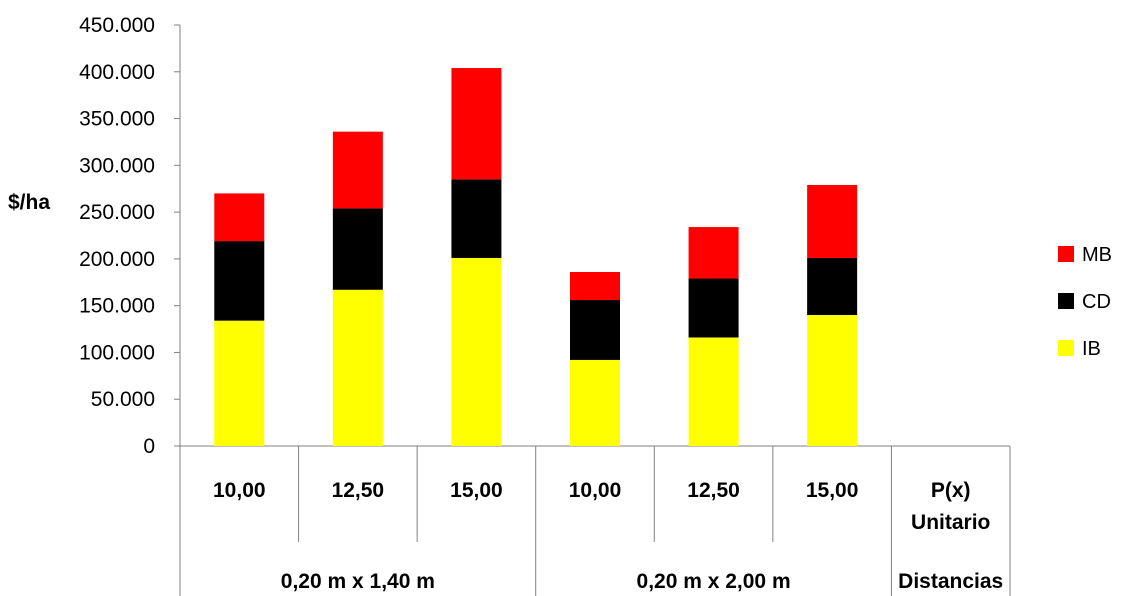  What do you see at coordinates (117, 72) in the screenshot?
I see `y-tick-label: 400.000` at bounding box center [117, 72].